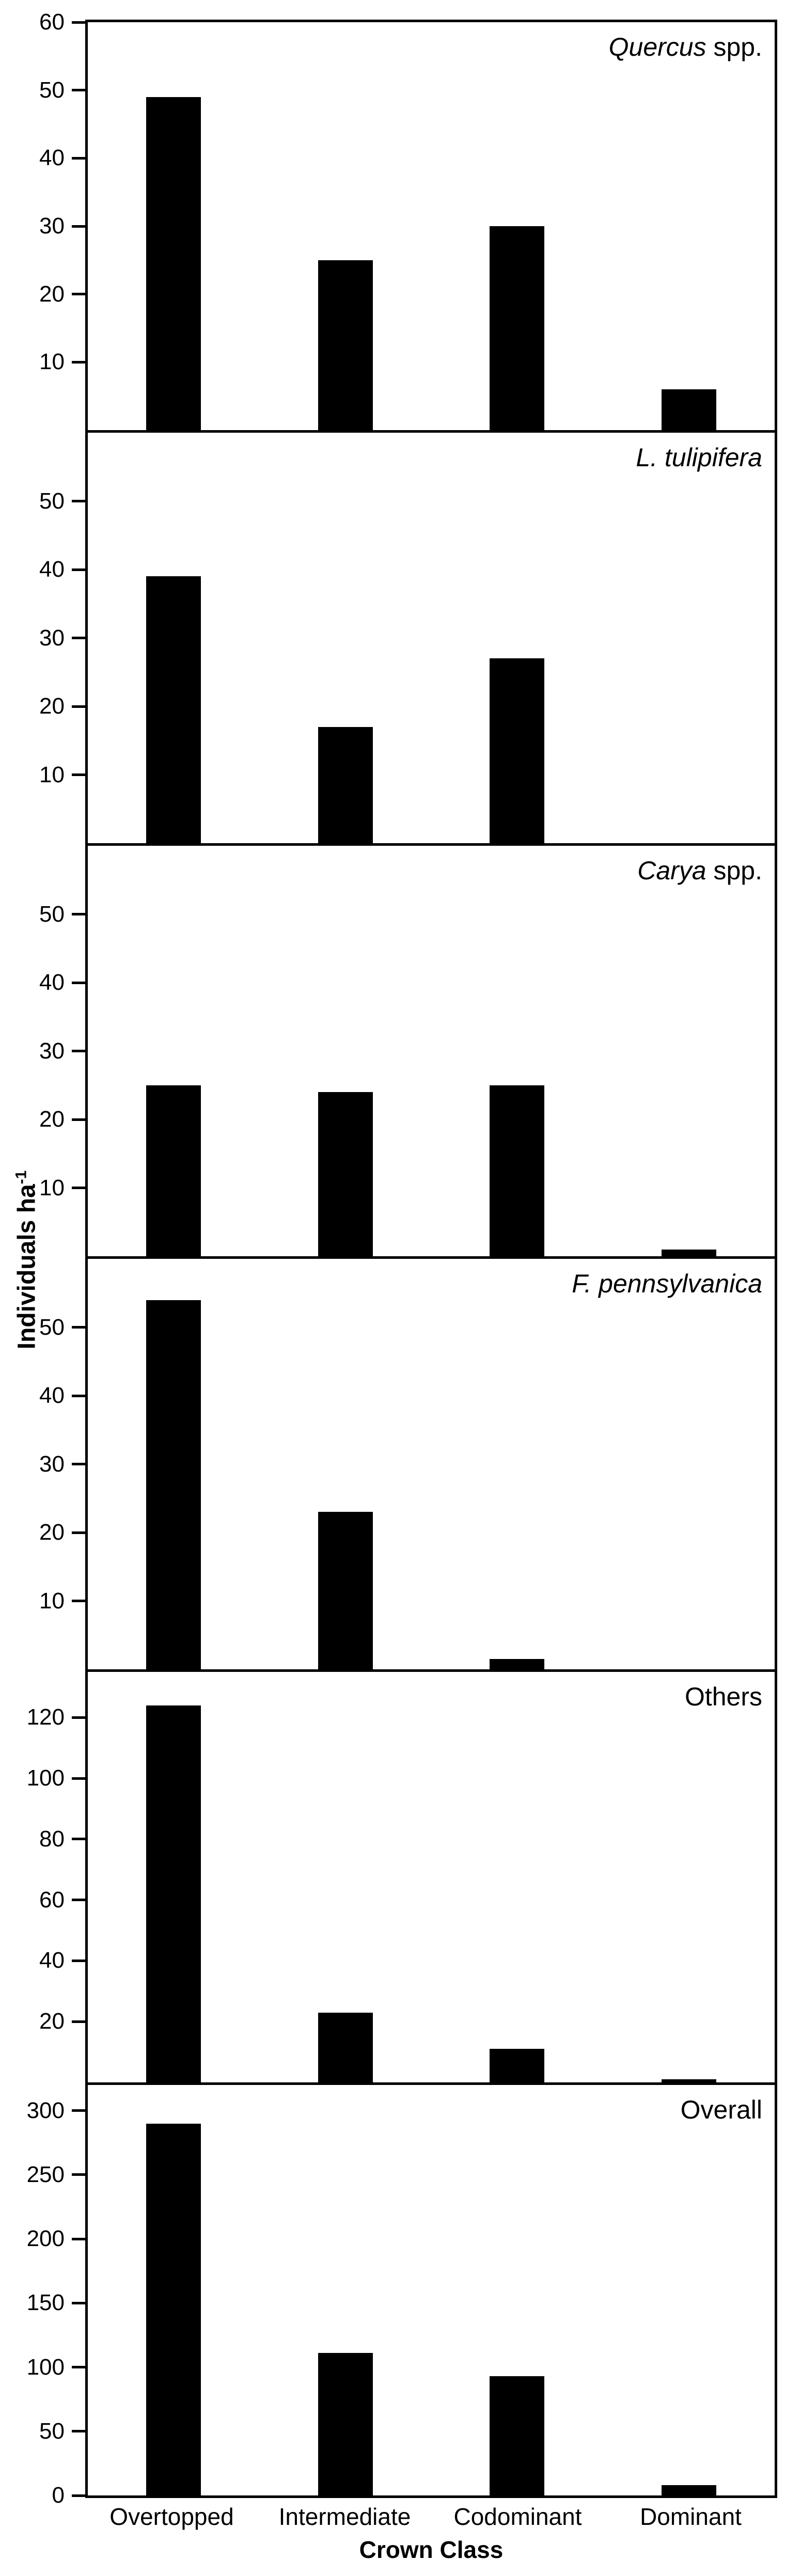 Image resolution: width=786 pixels, height=2576 pixels. What do you see at coordinates (45, 2303) in the screenshot?
I see `y-tick-label: 150` at bounding box center [45, 2303].